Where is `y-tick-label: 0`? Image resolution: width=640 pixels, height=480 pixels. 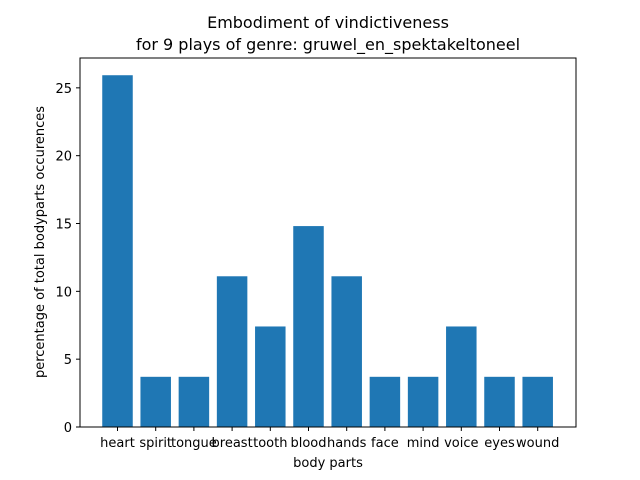 y-tick-label: 0 is located at coordinates (68, 428).